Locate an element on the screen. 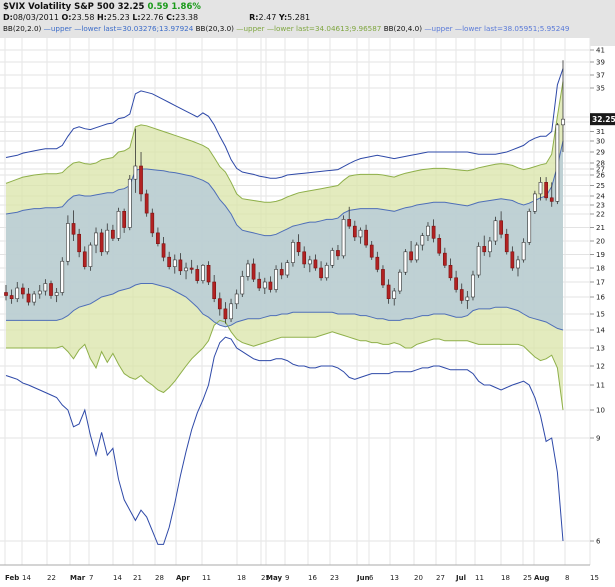  y-tick-label: 35 is located at coordinates (600, 89).